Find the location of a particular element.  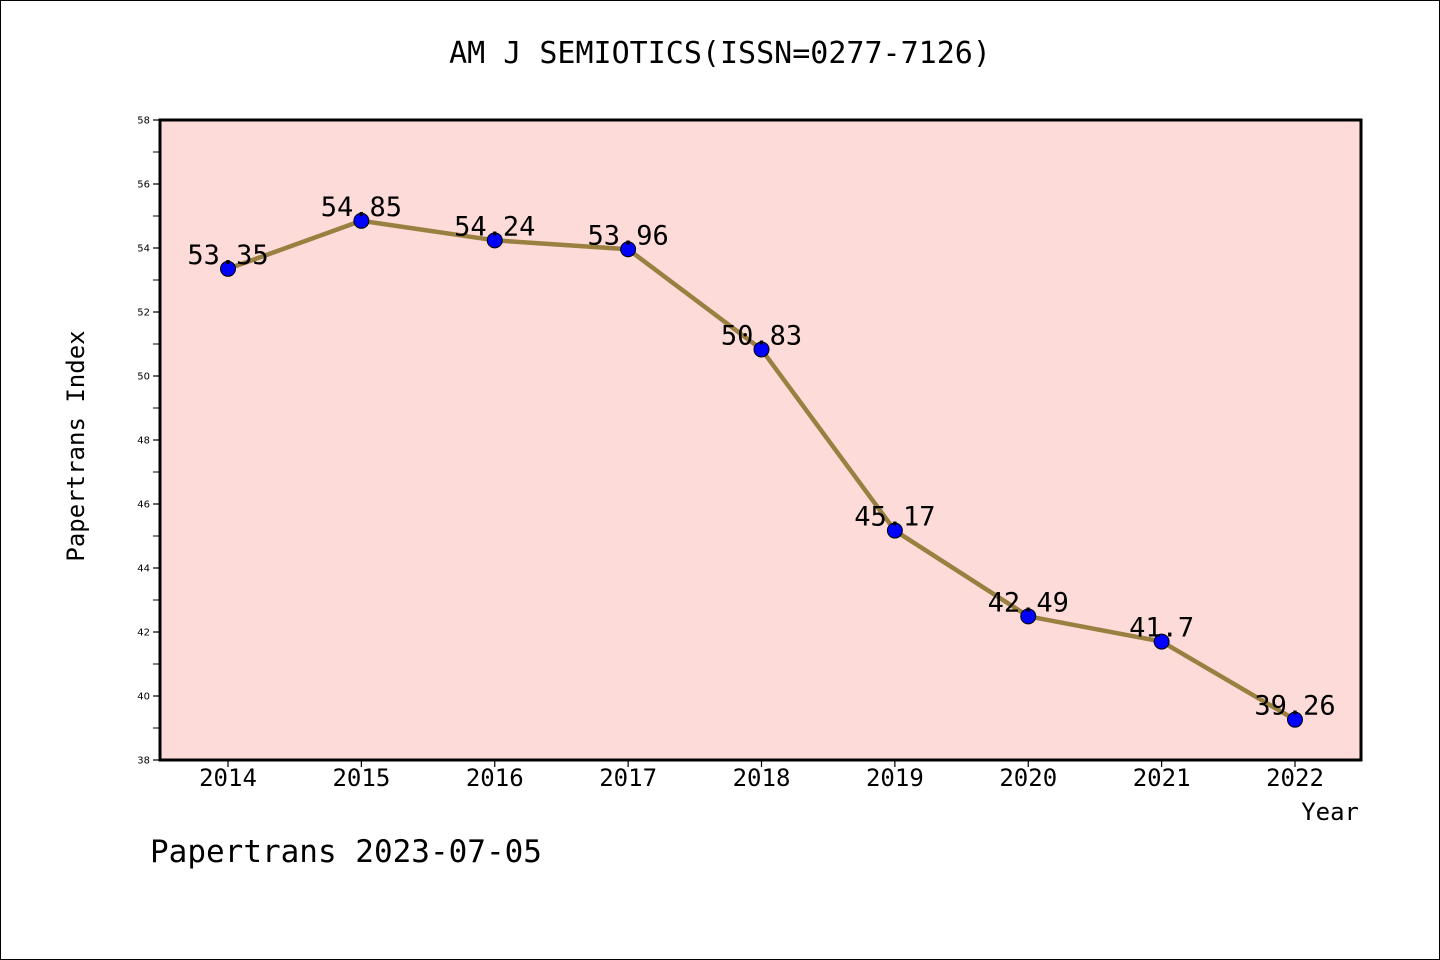

y-tick-label: 58 is located at coordinates (143, 121).